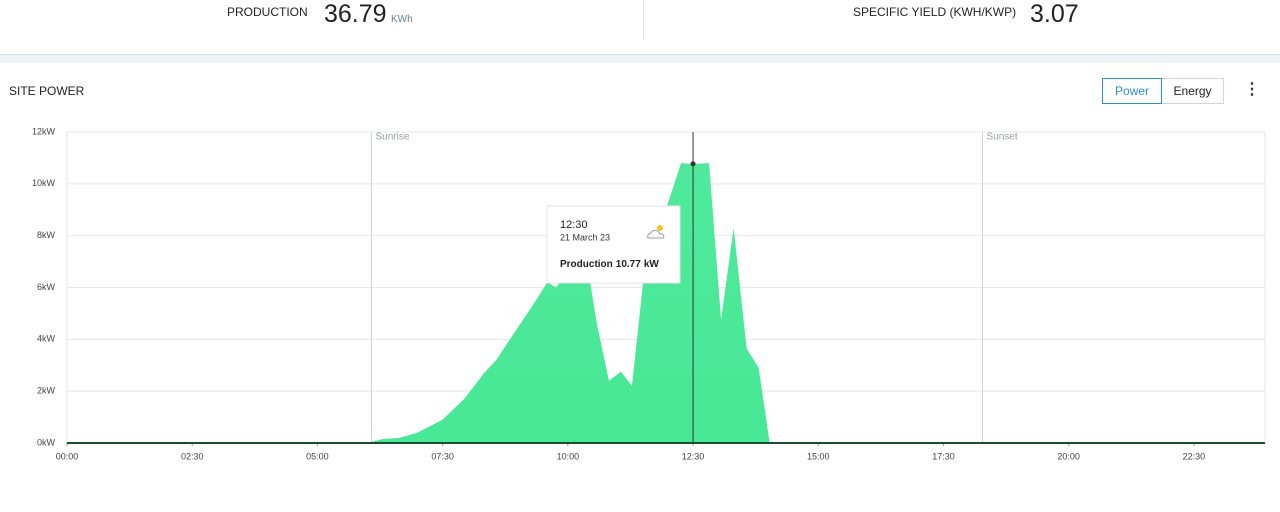 Image resolution: width=1280 pixels, height=512 pixels. What do you see at coordinates (1252, 89) in the screenshot?
I see `menu-button: ⋮` at bounding box center [1252, 89].